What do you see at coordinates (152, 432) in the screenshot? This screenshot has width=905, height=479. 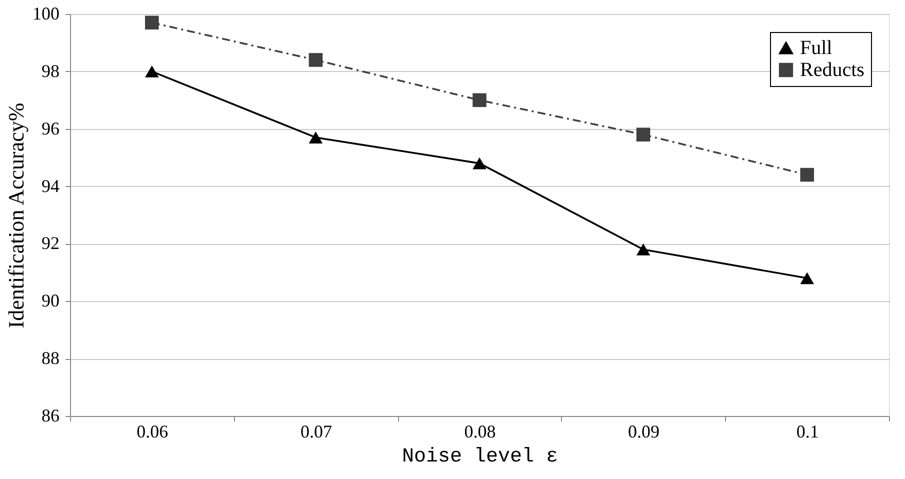 I see `x-tick-label: 0.06` at bounding box center [152, 432].